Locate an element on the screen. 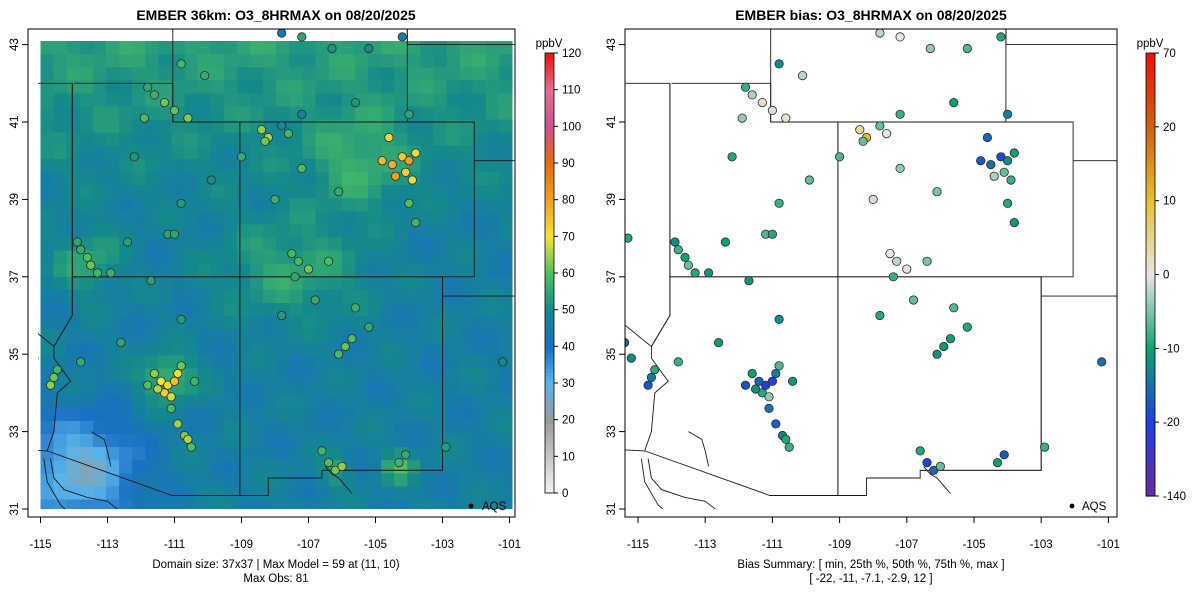  x-tick-label: -101 is located at coordinates (1108, 545).